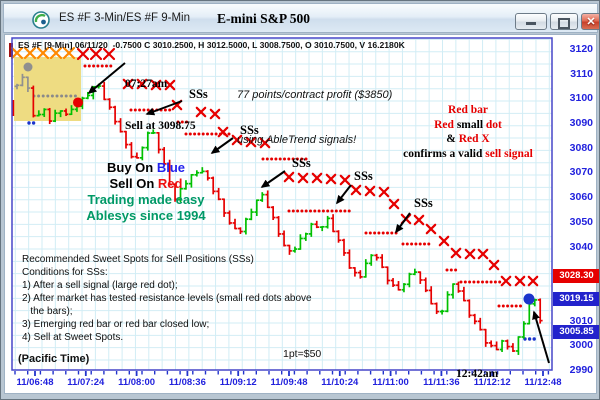 The height and width of the screenshot is (400, 600). What do you see at coordinates (581, 49) in the screenshot?
I see `y-axis-label: 3120` at bounding box center [581, 49].